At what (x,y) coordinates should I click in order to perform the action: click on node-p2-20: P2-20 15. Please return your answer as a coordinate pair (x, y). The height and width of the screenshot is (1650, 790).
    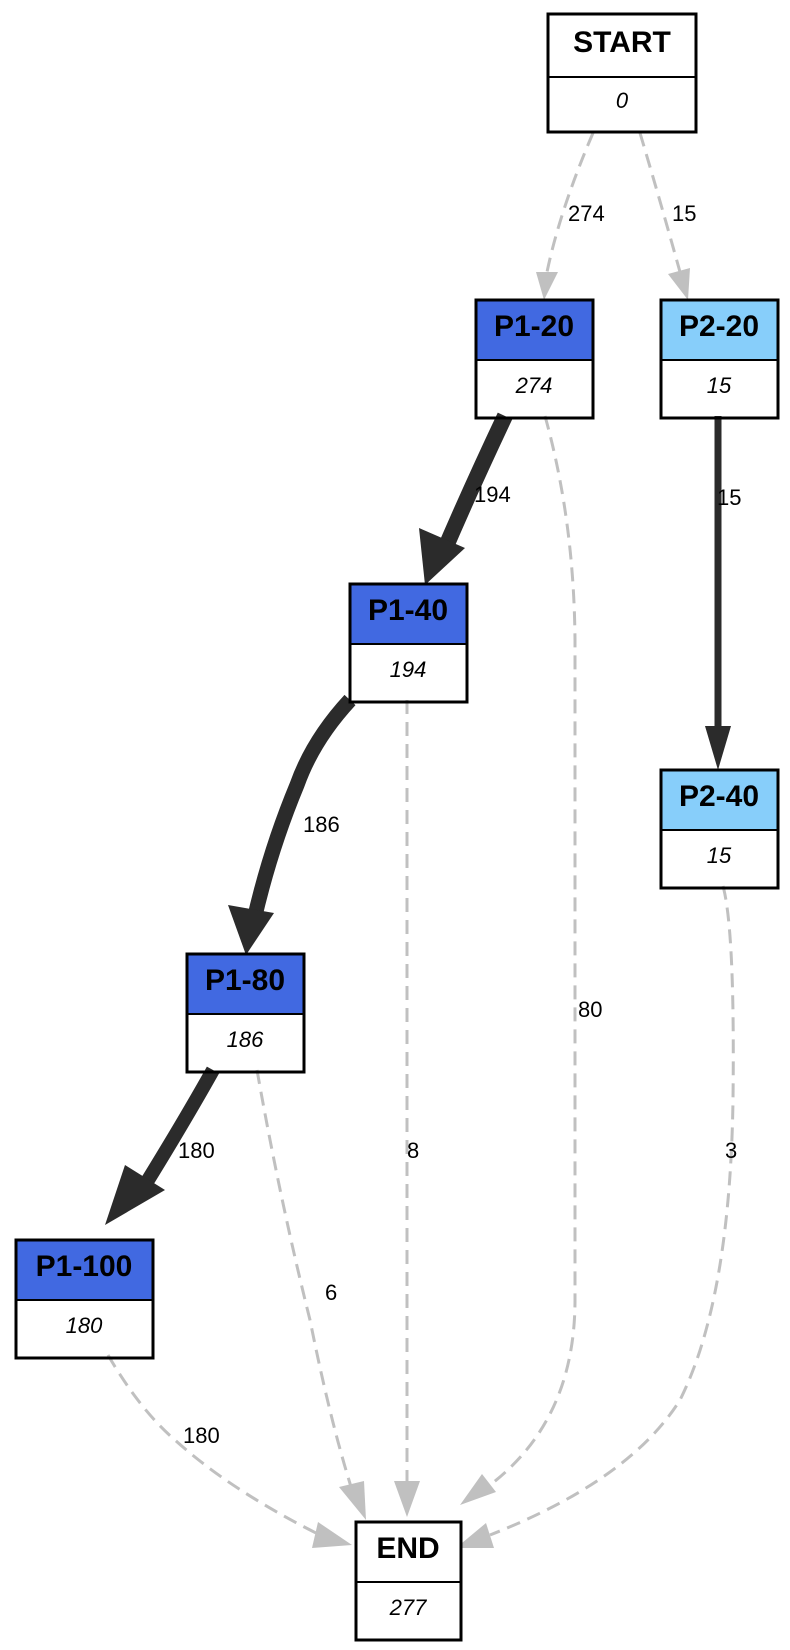
    Looking at the image, I should click on (719, 359).